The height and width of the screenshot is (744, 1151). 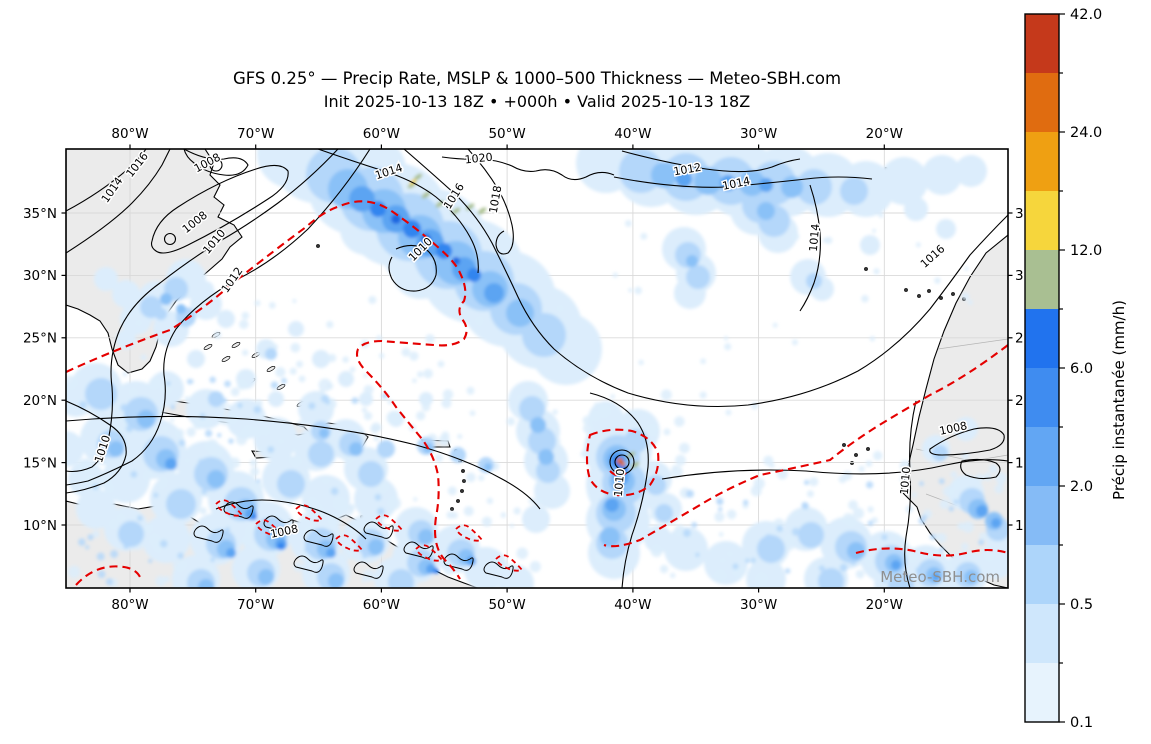 I want to click on lat-tick-label: 25°N, so click(x=40, y=339).